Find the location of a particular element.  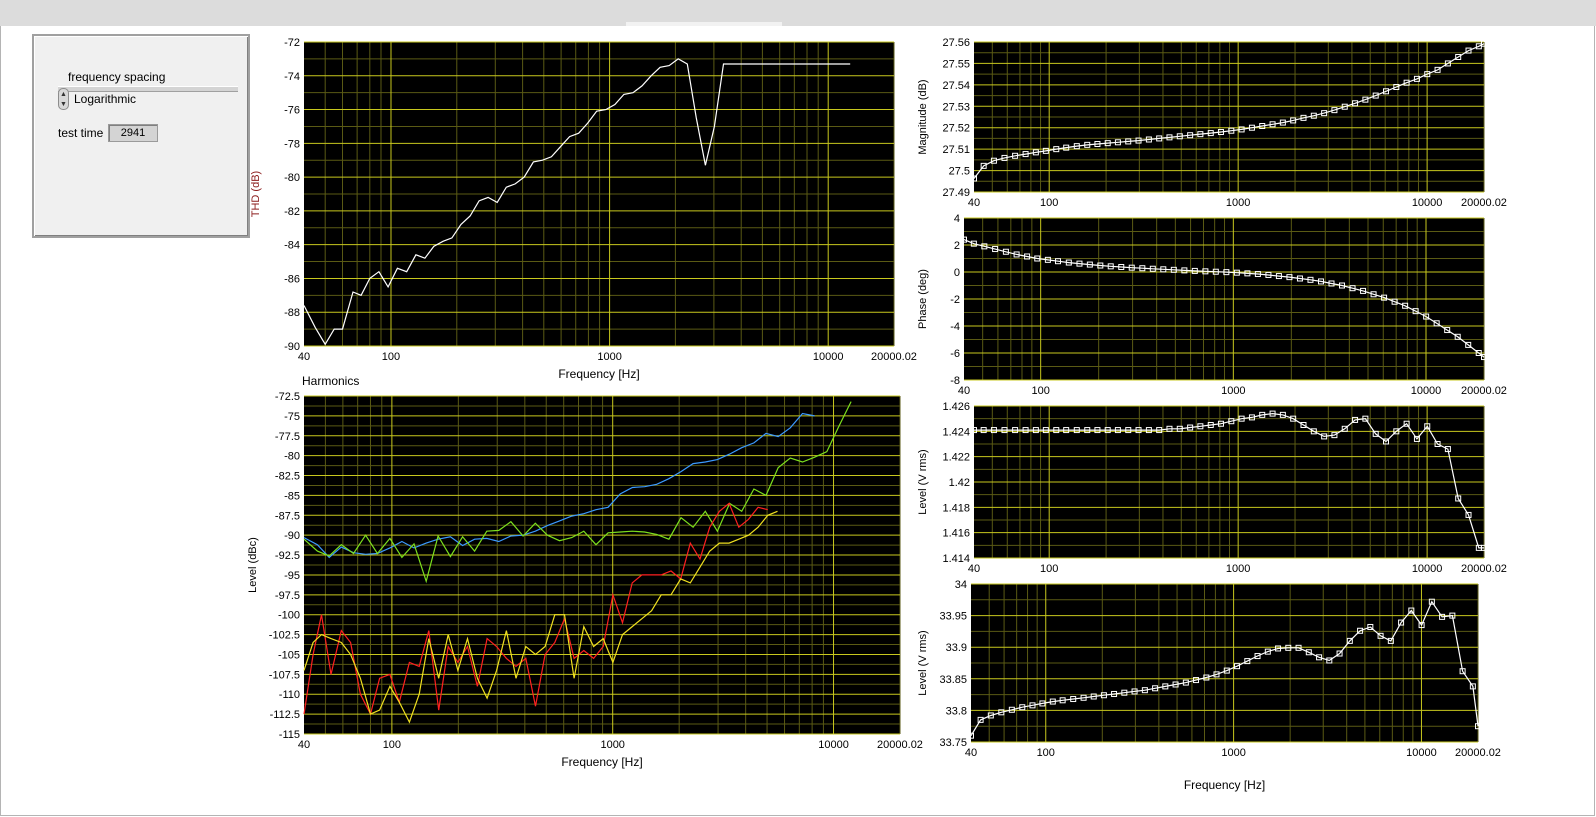

y-tick-label: 27.52 is located at coordinates (956, 129).